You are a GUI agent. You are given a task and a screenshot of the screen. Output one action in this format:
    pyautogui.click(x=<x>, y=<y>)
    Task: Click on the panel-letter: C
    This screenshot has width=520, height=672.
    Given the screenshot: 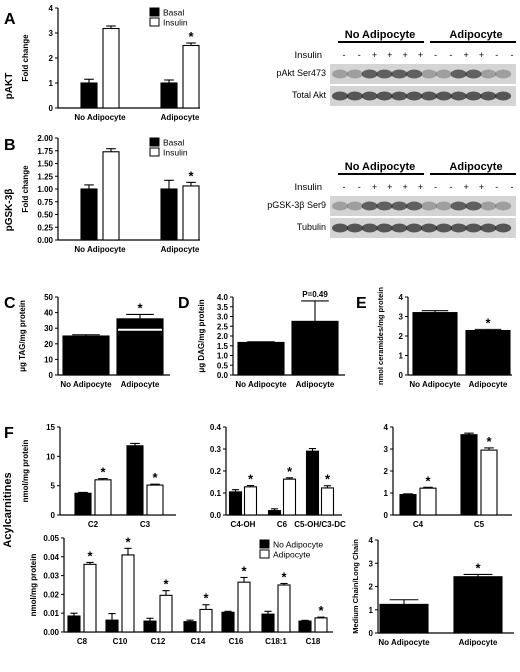 What is the action you would take?
    pyautogui.click(x=10, y=303)
    